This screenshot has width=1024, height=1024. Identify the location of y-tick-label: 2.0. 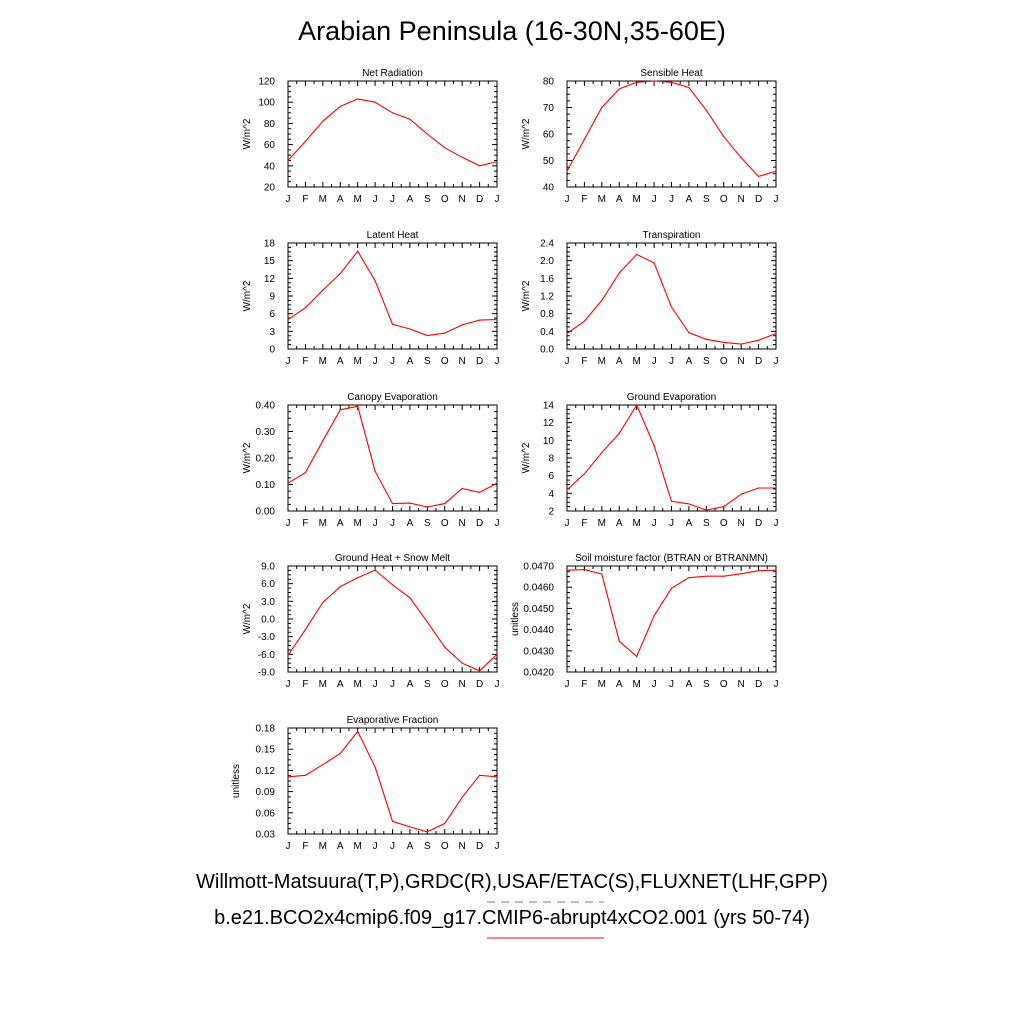
(547, 261).